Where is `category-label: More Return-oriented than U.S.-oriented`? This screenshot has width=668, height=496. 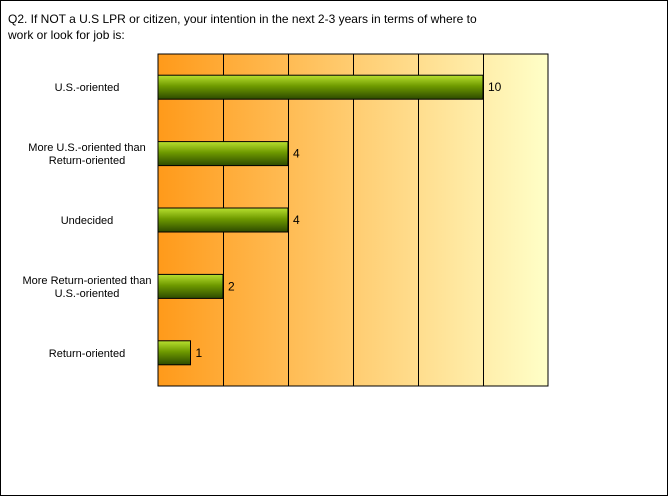
category-label: More Return-oriented than U.S.-oriented is located at coordinates (86, 287).